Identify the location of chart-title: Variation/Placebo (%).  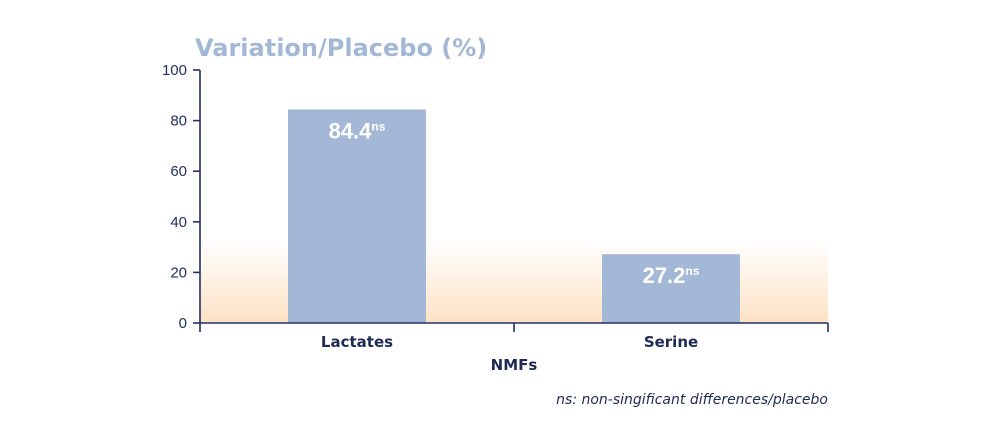
(341, 48).